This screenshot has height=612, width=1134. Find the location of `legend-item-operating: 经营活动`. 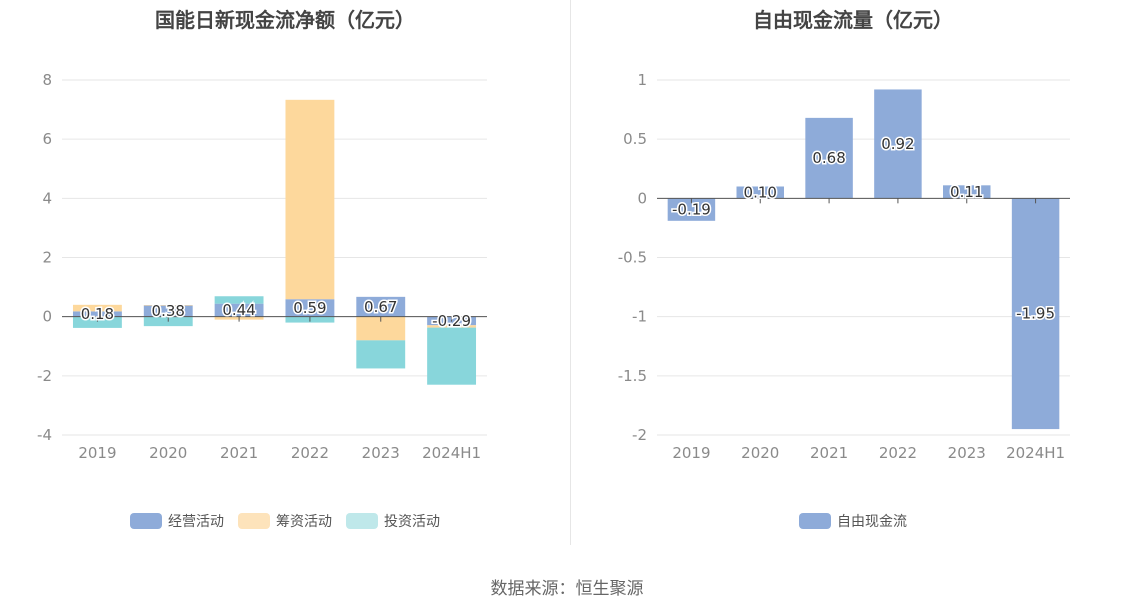

legend-item-operating: 经营活动 is located at coordinates (177, 521).